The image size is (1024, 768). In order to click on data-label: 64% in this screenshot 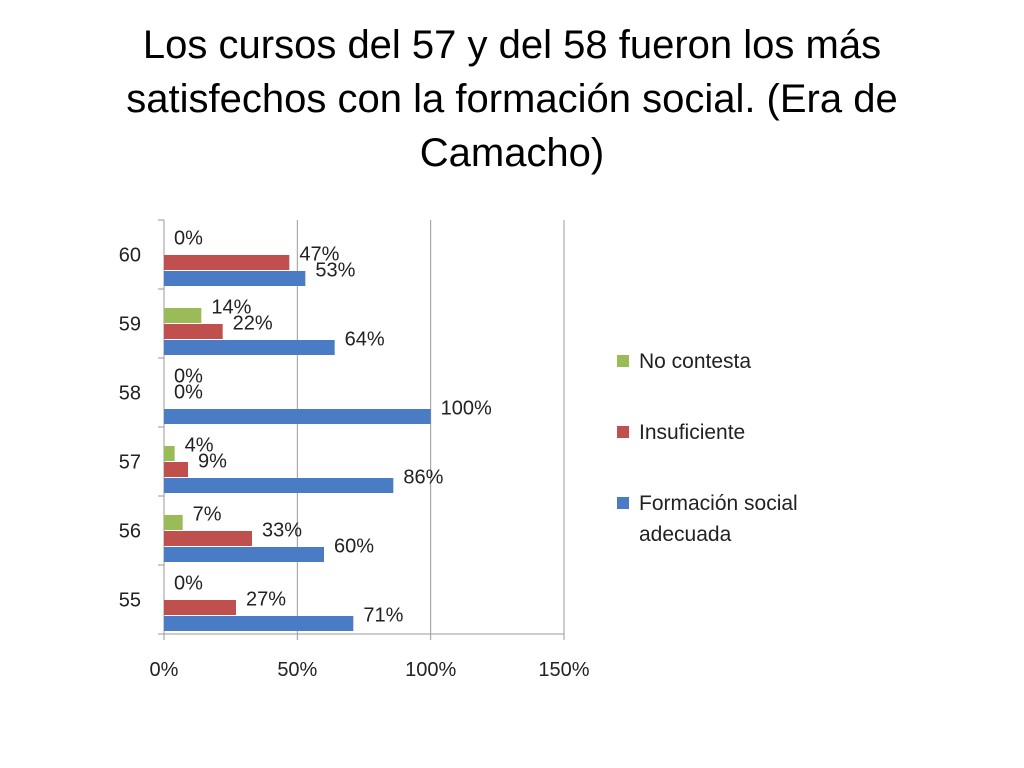, I will do `click(365, 340)`.